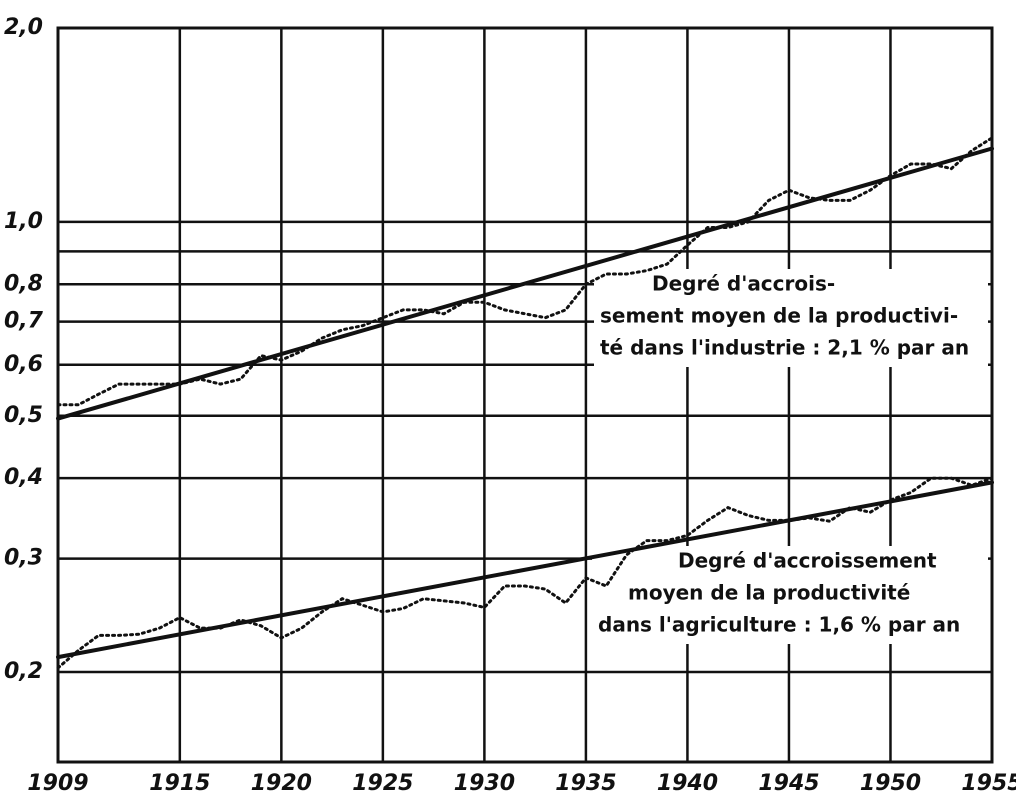 The width and height of the screenshot is (1016, 800). What do you see at coordinates (281, 783) in the screenshot?
I see `x-tick-label: 1920` at bounding box center [281, 783].